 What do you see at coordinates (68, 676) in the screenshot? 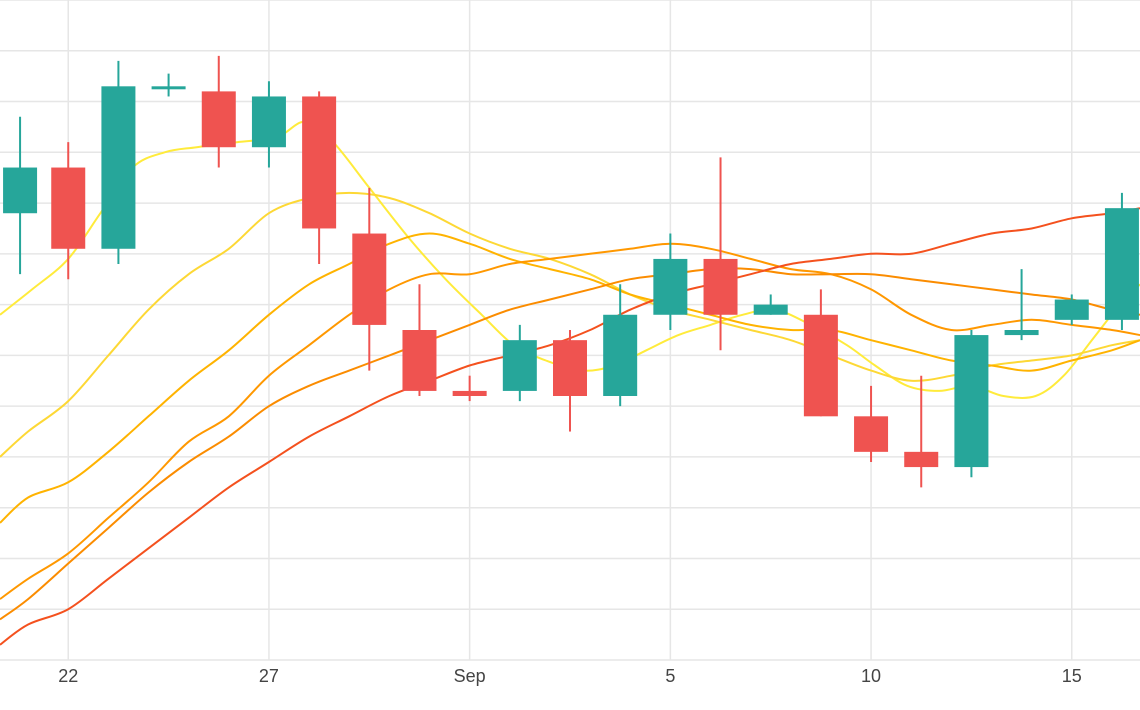
I see `x-tick-label: 22` at bounding box center [68, 676].